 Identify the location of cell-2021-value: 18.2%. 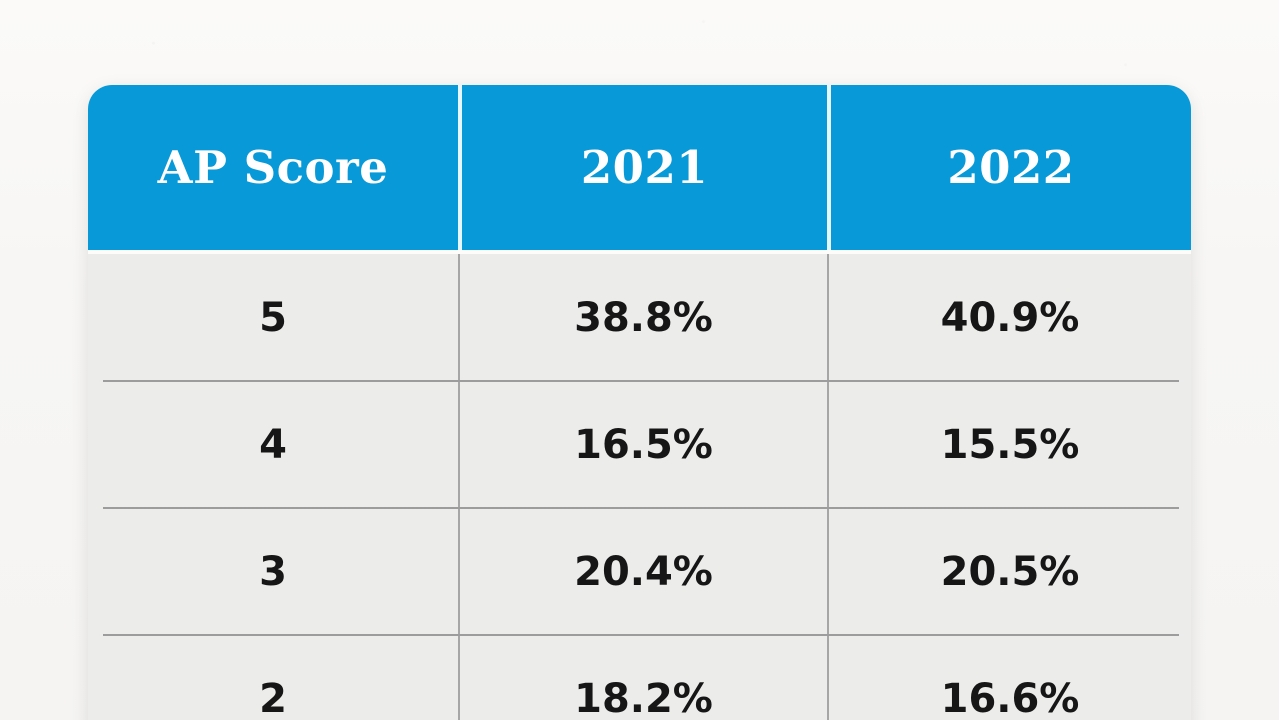
(642, 677).